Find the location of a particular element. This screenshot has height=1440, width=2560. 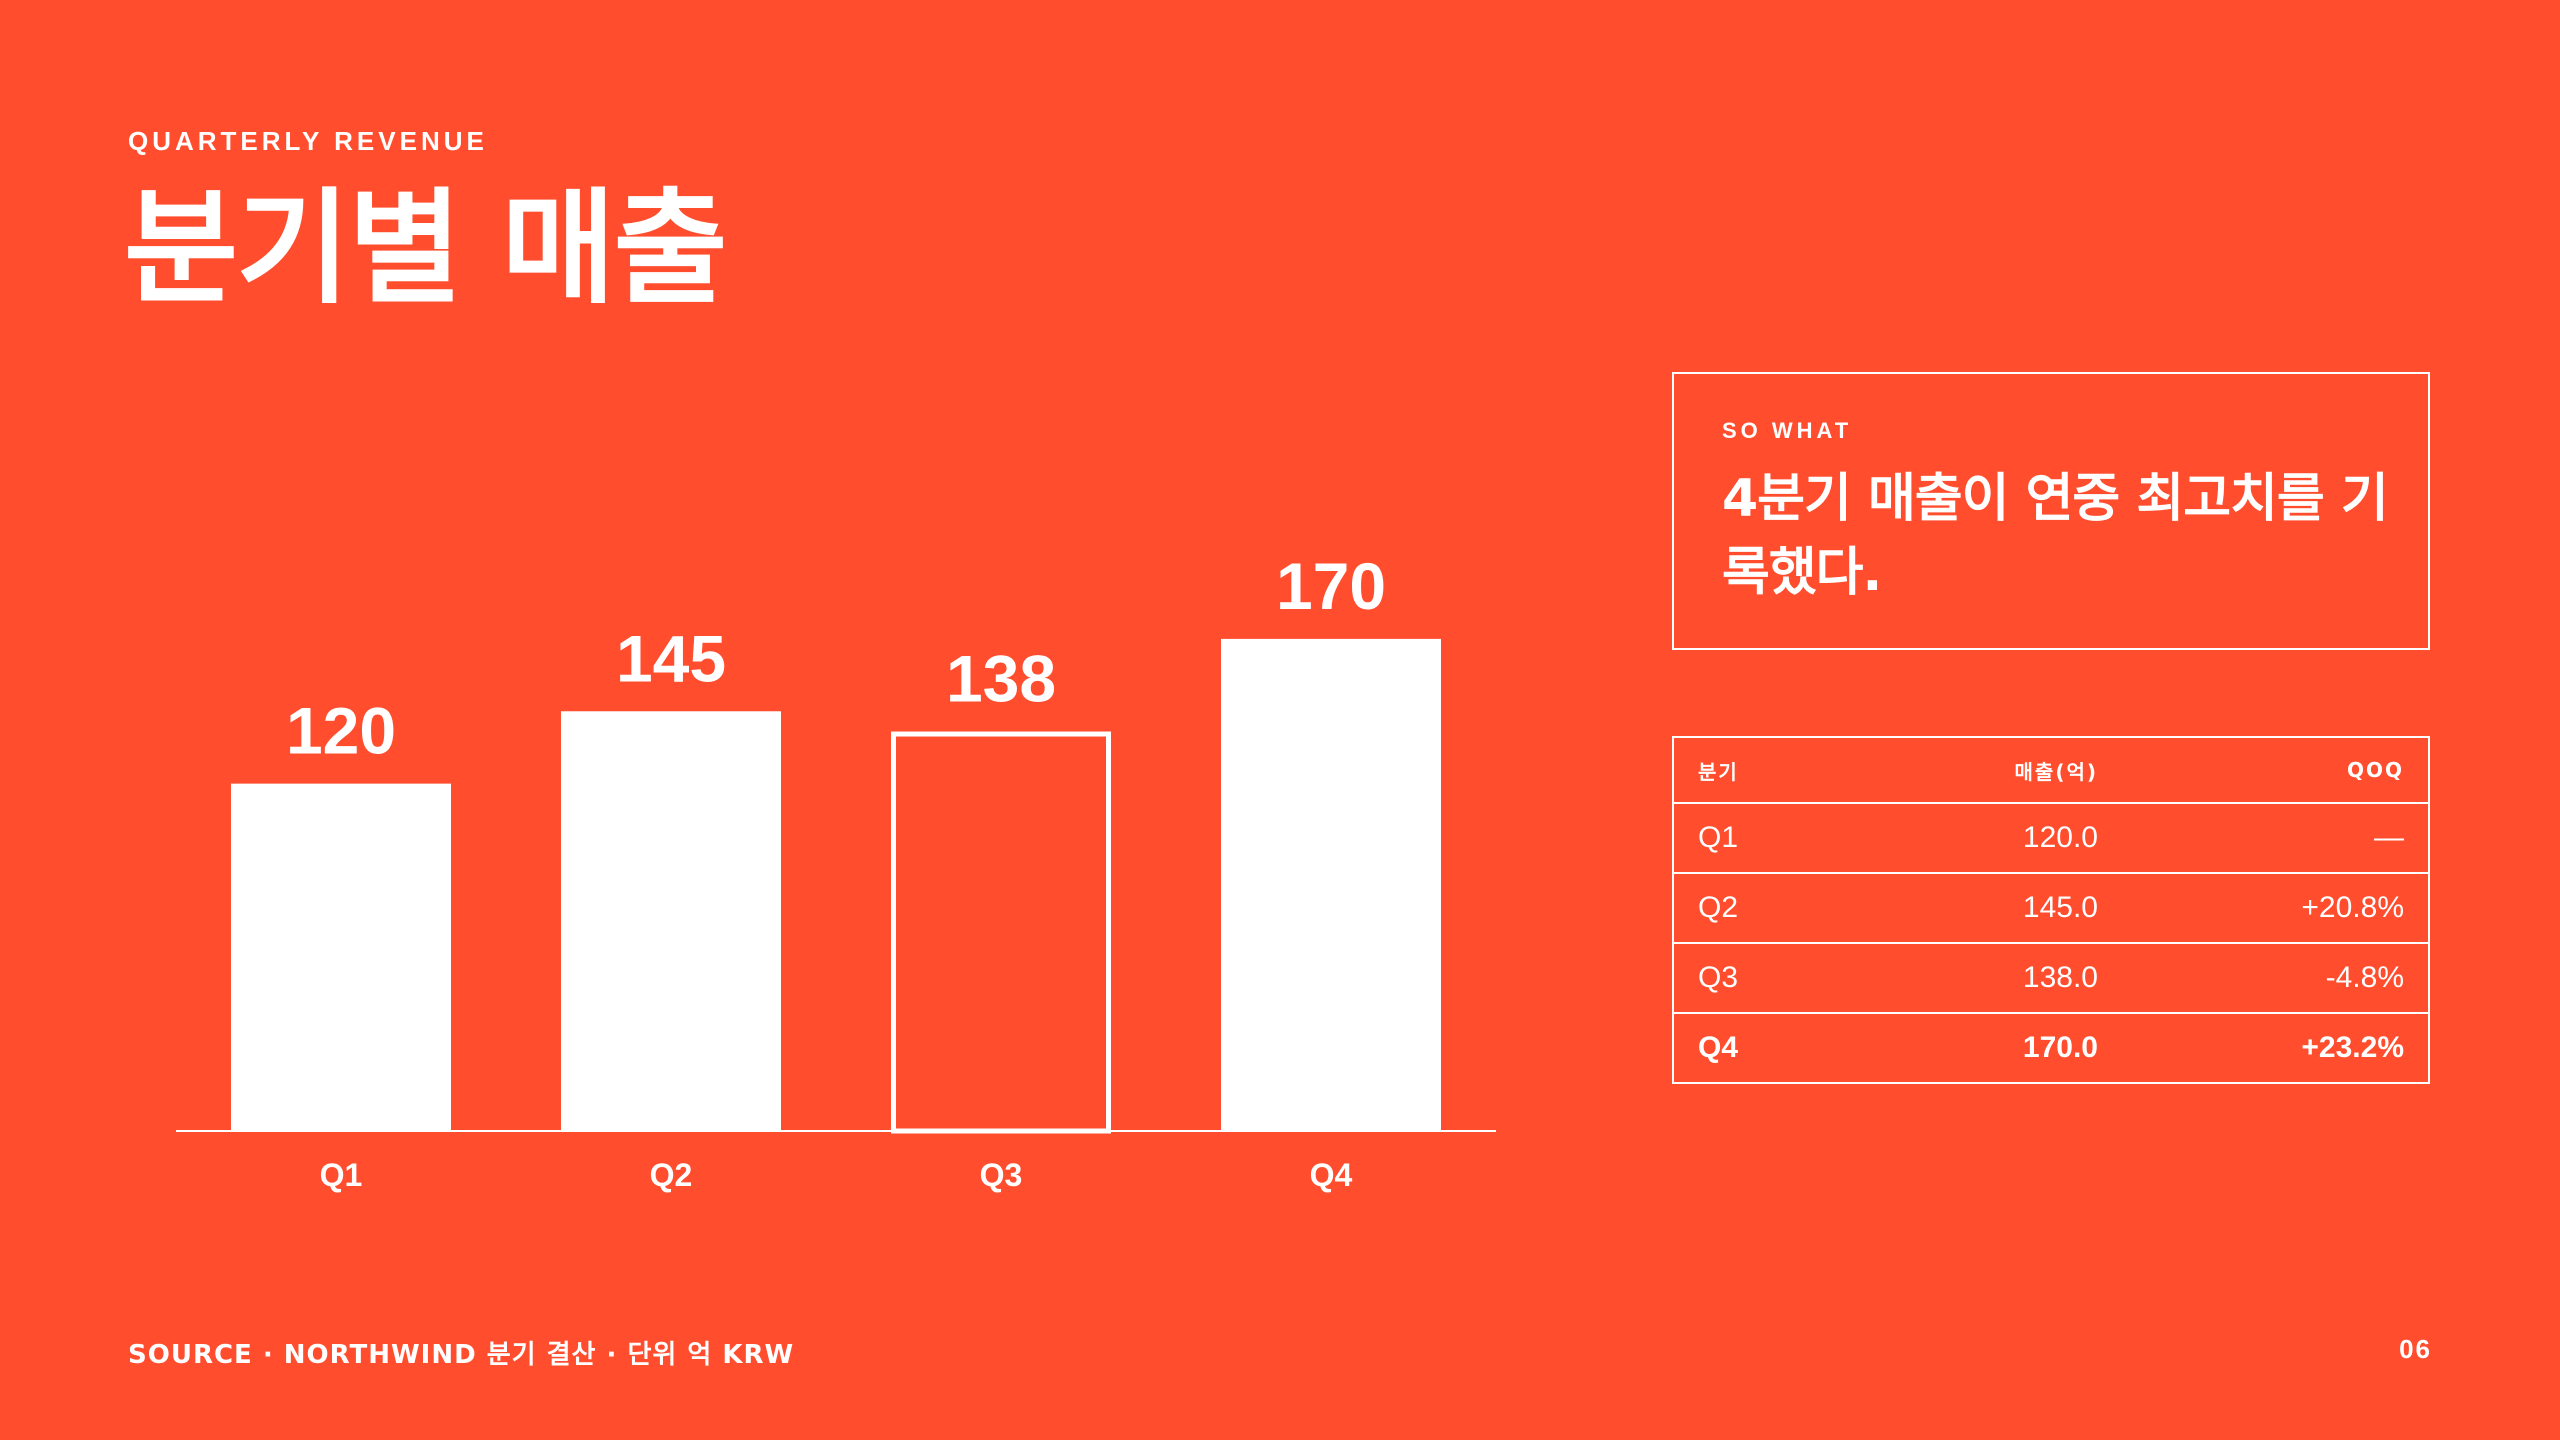

table-header-revenue: 매출(억) is located at coordinates (2056, 771).